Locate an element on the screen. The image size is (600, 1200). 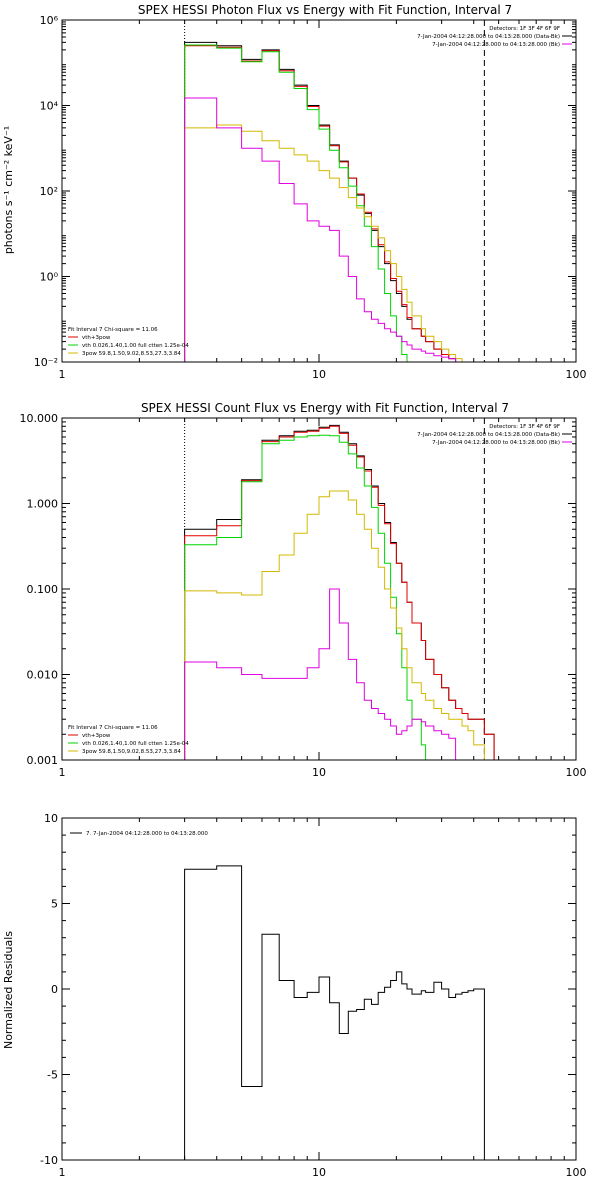
panel-1-ylabel: photons s⁻¹ cm⁻² keV⁻¹ is located at coordinates (8, 190).